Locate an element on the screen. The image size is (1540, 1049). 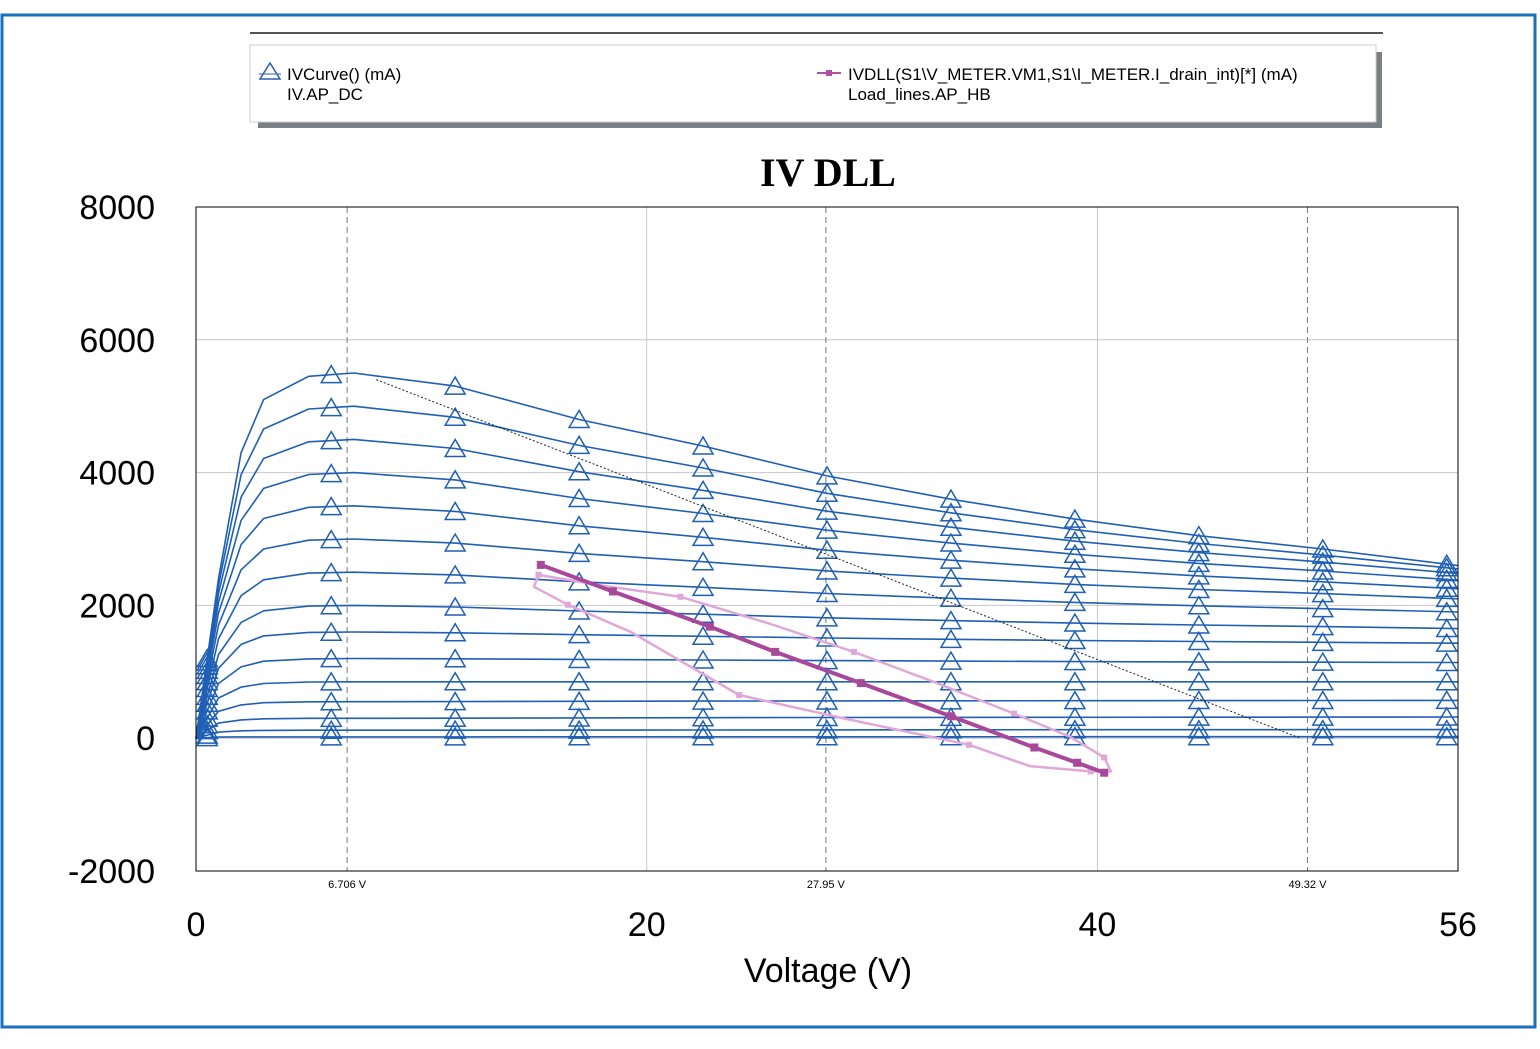
vertical-marker-label: 49.32 V is located at coordinates (1308, 885).